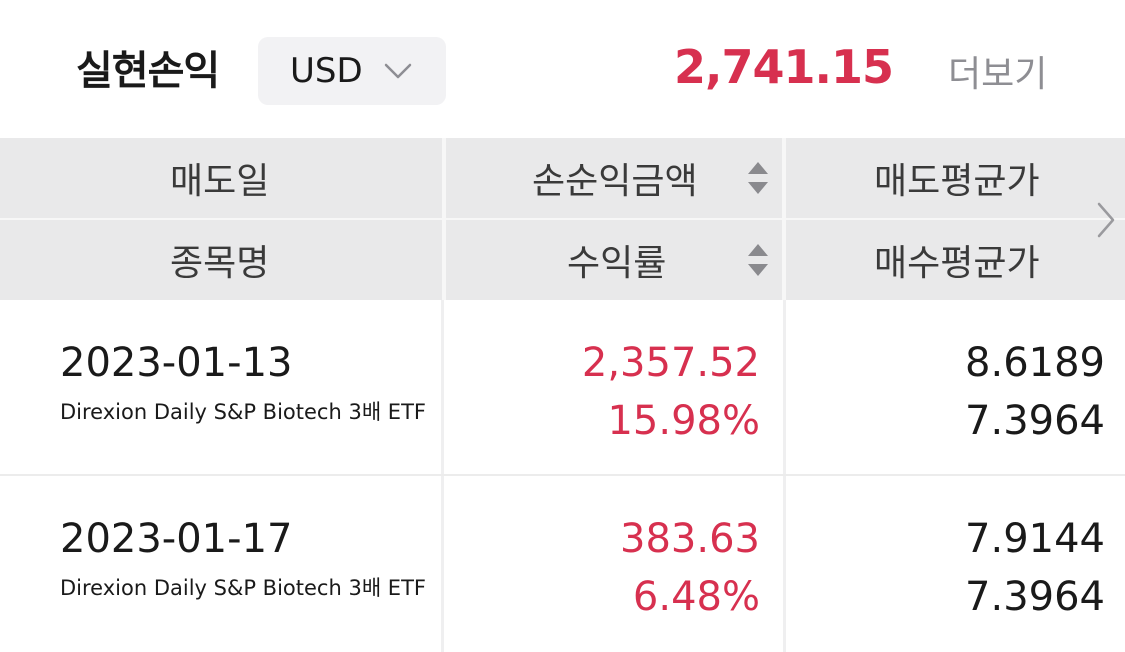 Image resolution: width=1125 pixels, height=652 pixels. Describe the element at coordinates (220, 181) in the screenshot. I see `column-header-sell-date: 매도일` at that location.